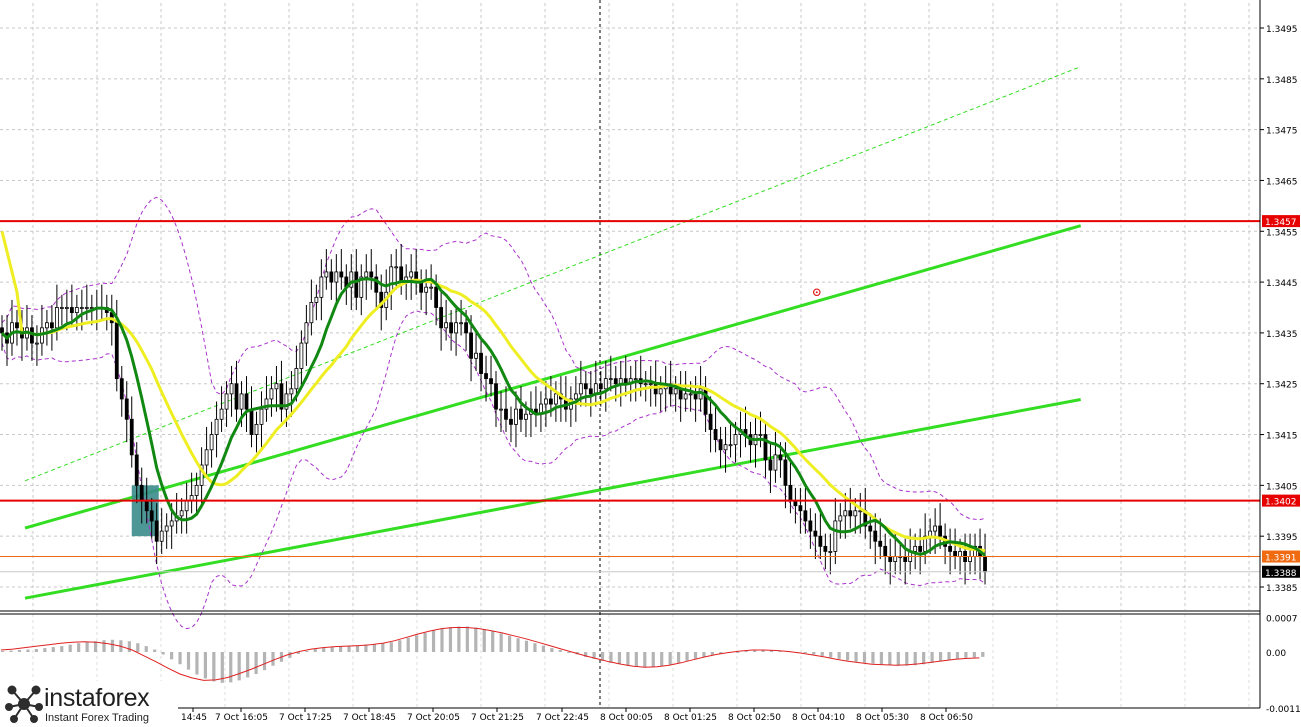 The image size is (1301, 727). What do you see at coordinates (1282, 233) in the screenshot?
I see `y-tick-label: 1.3455` at bounding box center [1282, 233].